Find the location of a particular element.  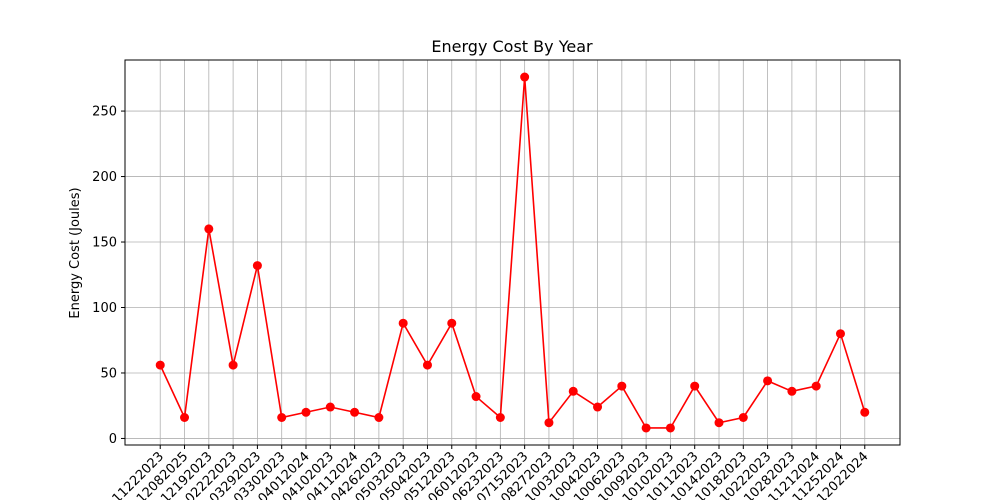

y-tick-label: 150 is located at coordinates (104, 243).